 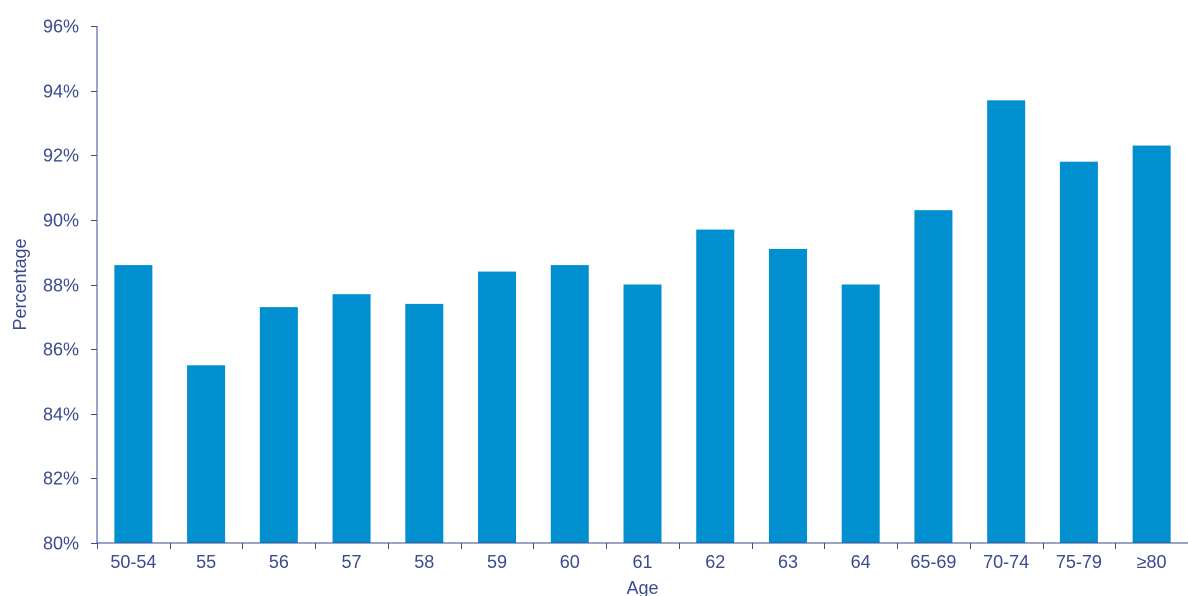 I want to click on x-tick-label: 58, so click(x=424, y=562).